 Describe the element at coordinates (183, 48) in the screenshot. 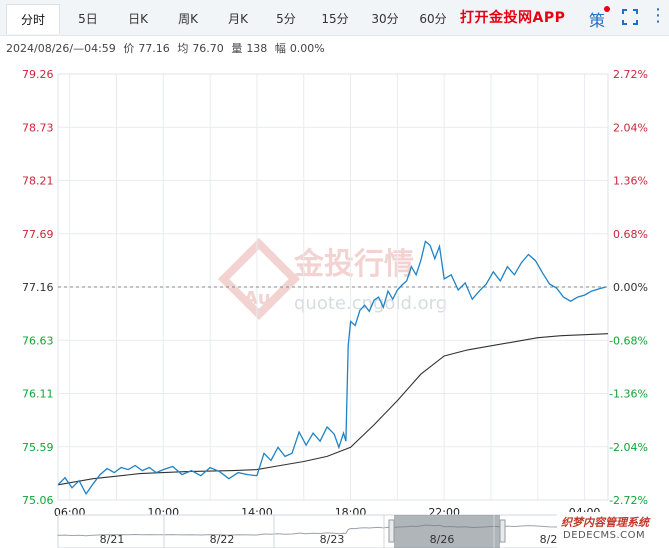

I see `avg-label: 均` at that location.